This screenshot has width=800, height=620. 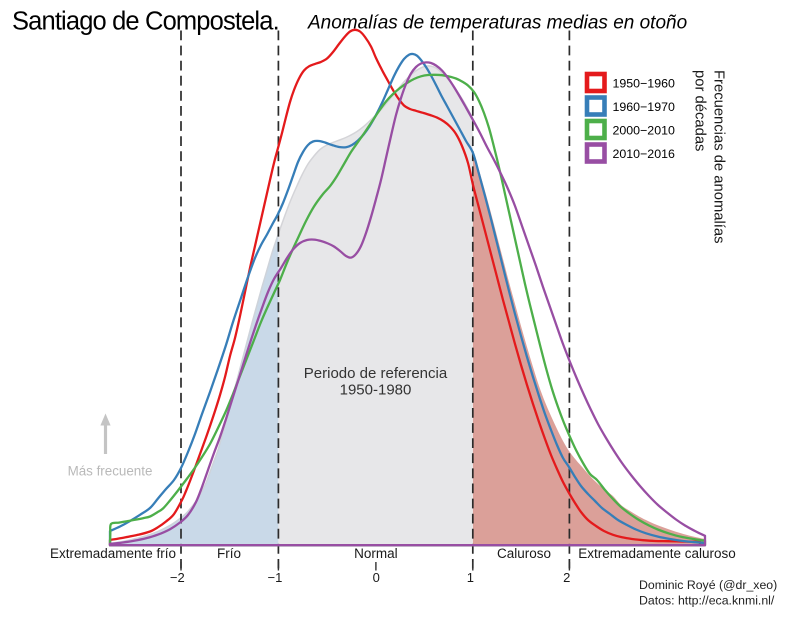 I want to click on svg-text: 1950-1980, so click(x=376, y=390).